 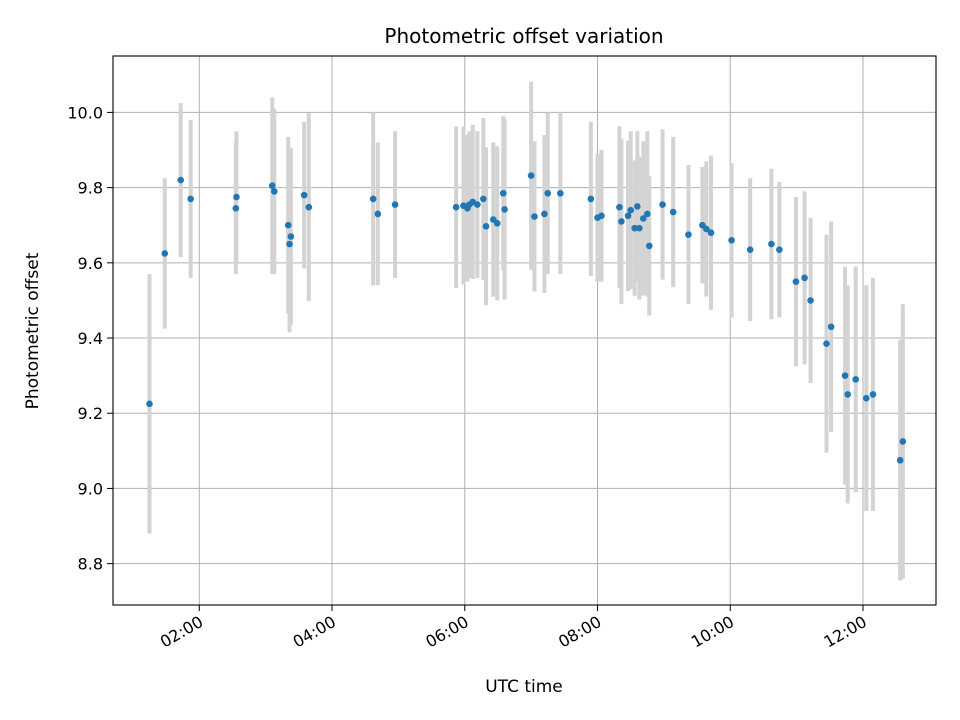 What do you see at coordinates (33, 330) in the screenshot?
I see `y-axis-label: Photometric offset` at bounding box center [33, 330].